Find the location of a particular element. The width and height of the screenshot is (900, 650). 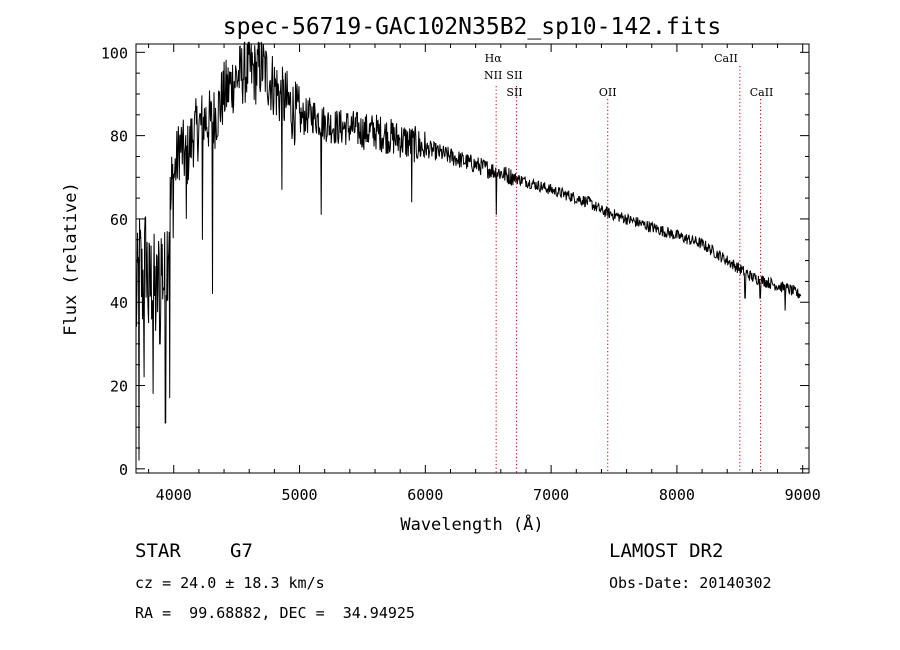

x-tick-label: 4000 is located at coordinates (174, 495).